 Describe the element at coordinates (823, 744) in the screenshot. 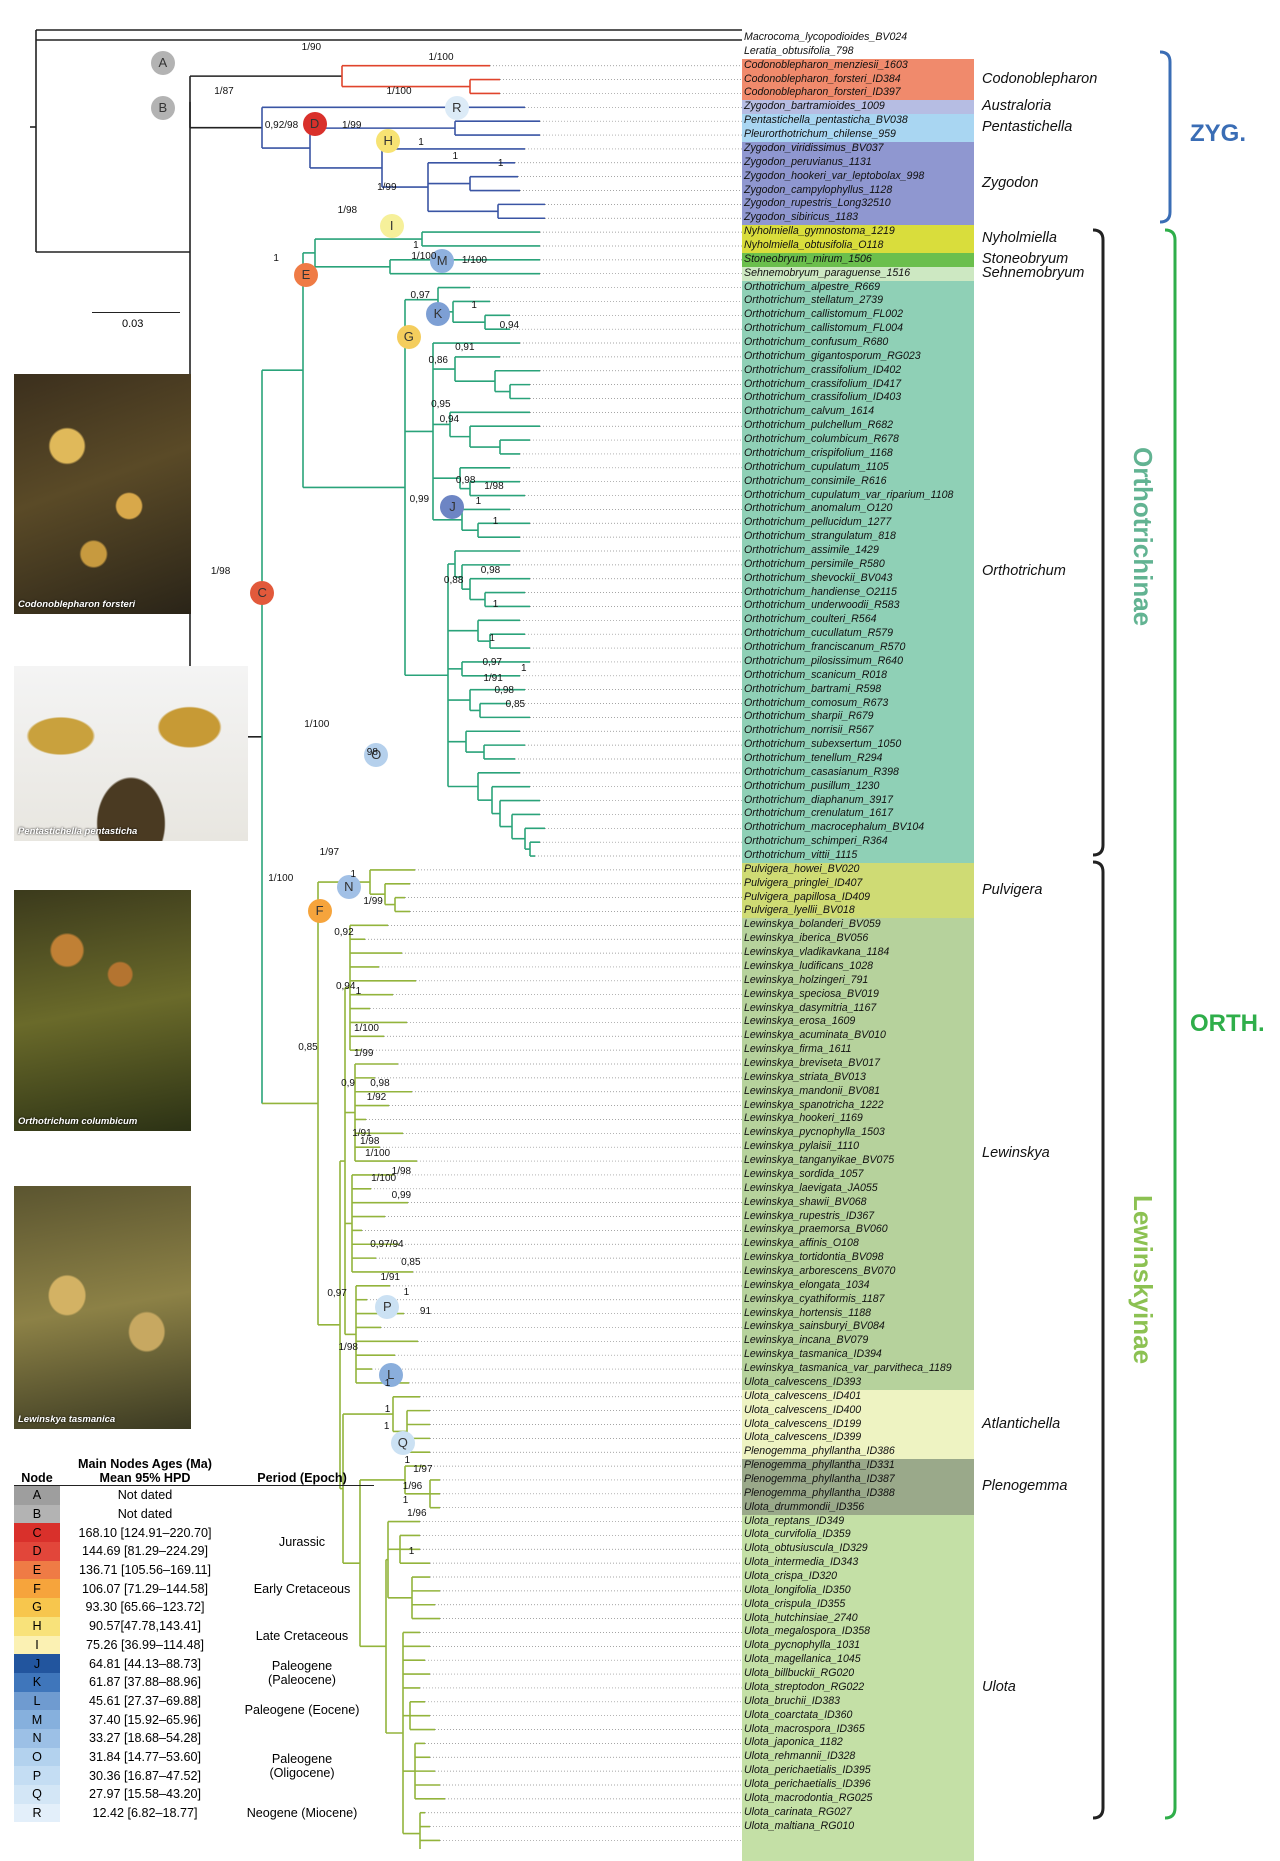

I see `tip-label: Orthotrichum_subexsertum_1050` at that location.